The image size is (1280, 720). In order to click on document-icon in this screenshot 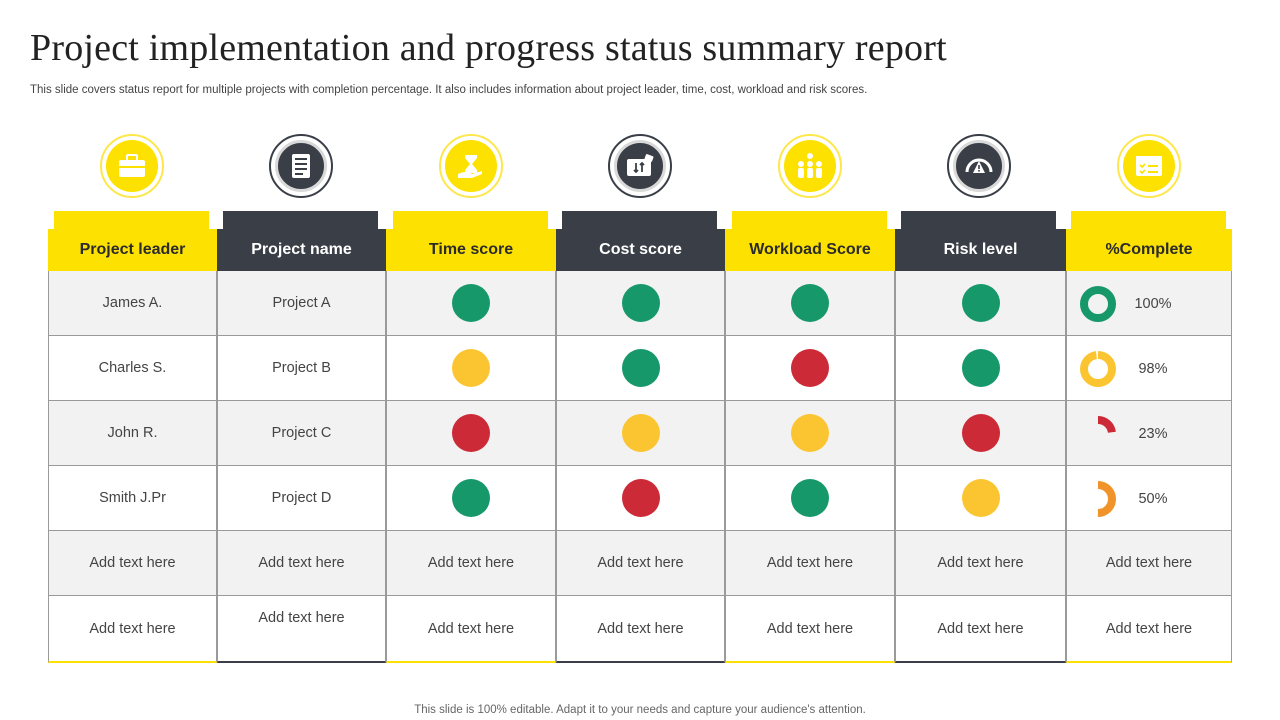, I will do `click(301, 166)`.